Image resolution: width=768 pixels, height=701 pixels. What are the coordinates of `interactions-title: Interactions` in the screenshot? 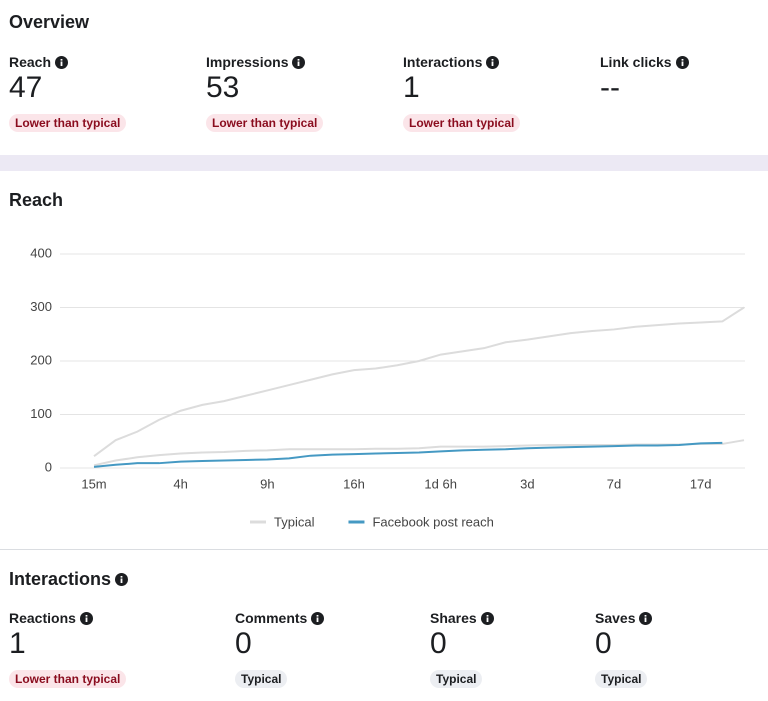 It's located at (69, 579).